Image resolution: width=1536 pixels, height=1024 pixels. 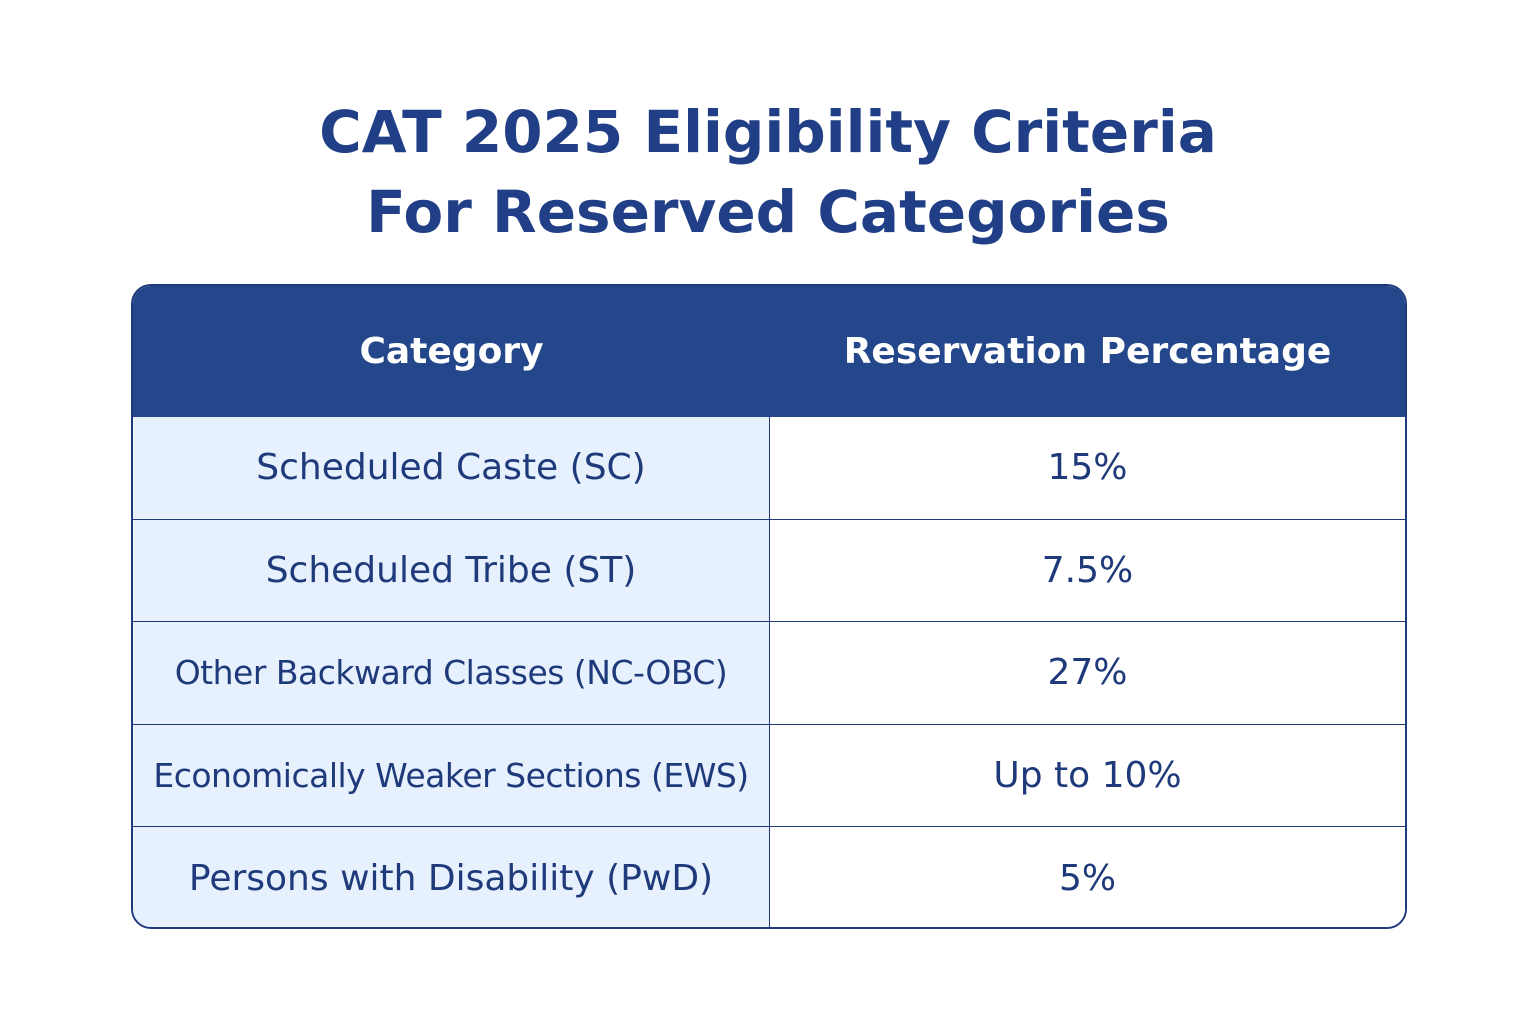 I want to click on table-row: Scheduled Caste (SC) 15%, so click(x=769, y=468).